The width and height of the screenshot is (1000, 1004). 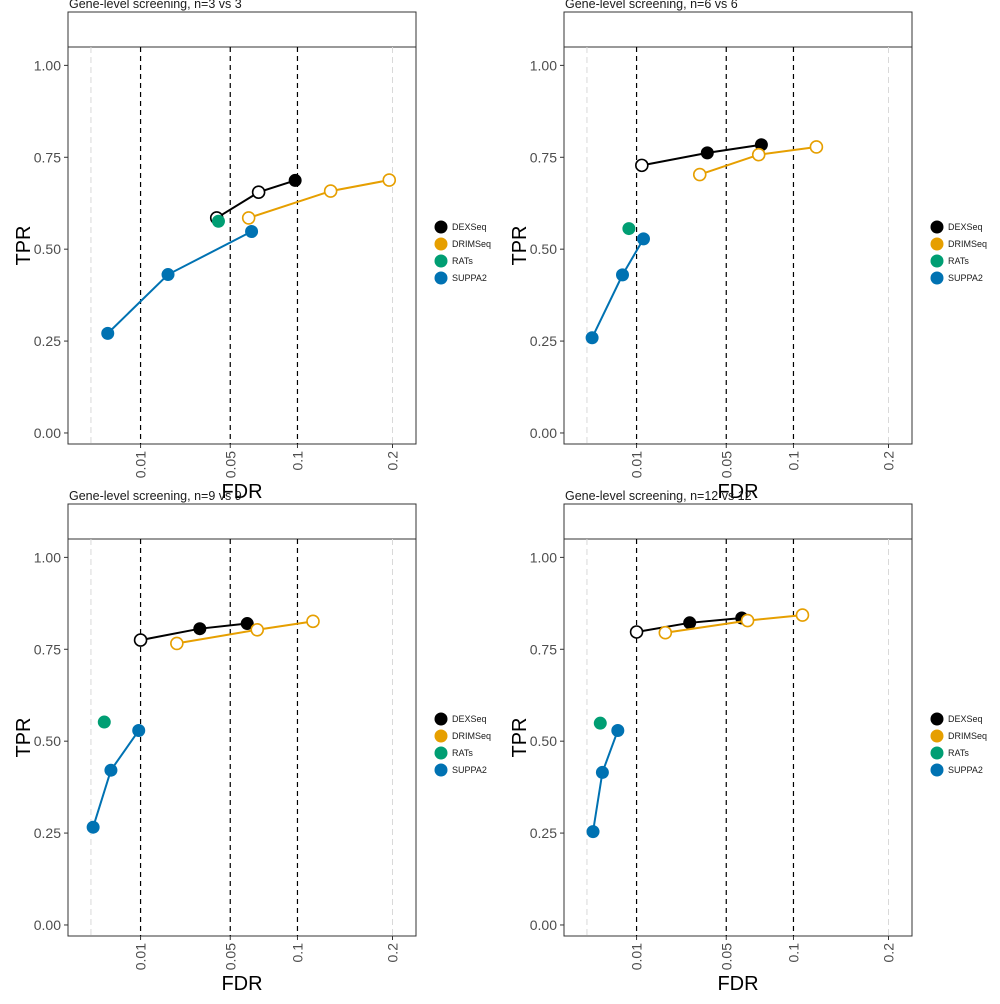 What do you see at coordinates (651, 5) in the screenshot?
I see `panel-title: Gene-level screening, n=6 vs 6` at bounding box center [651, 5].